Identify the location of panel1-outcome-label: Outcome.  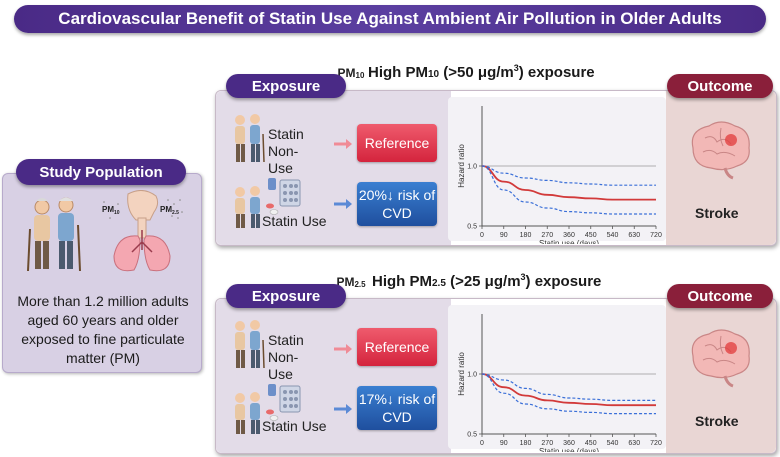
(720, 86).